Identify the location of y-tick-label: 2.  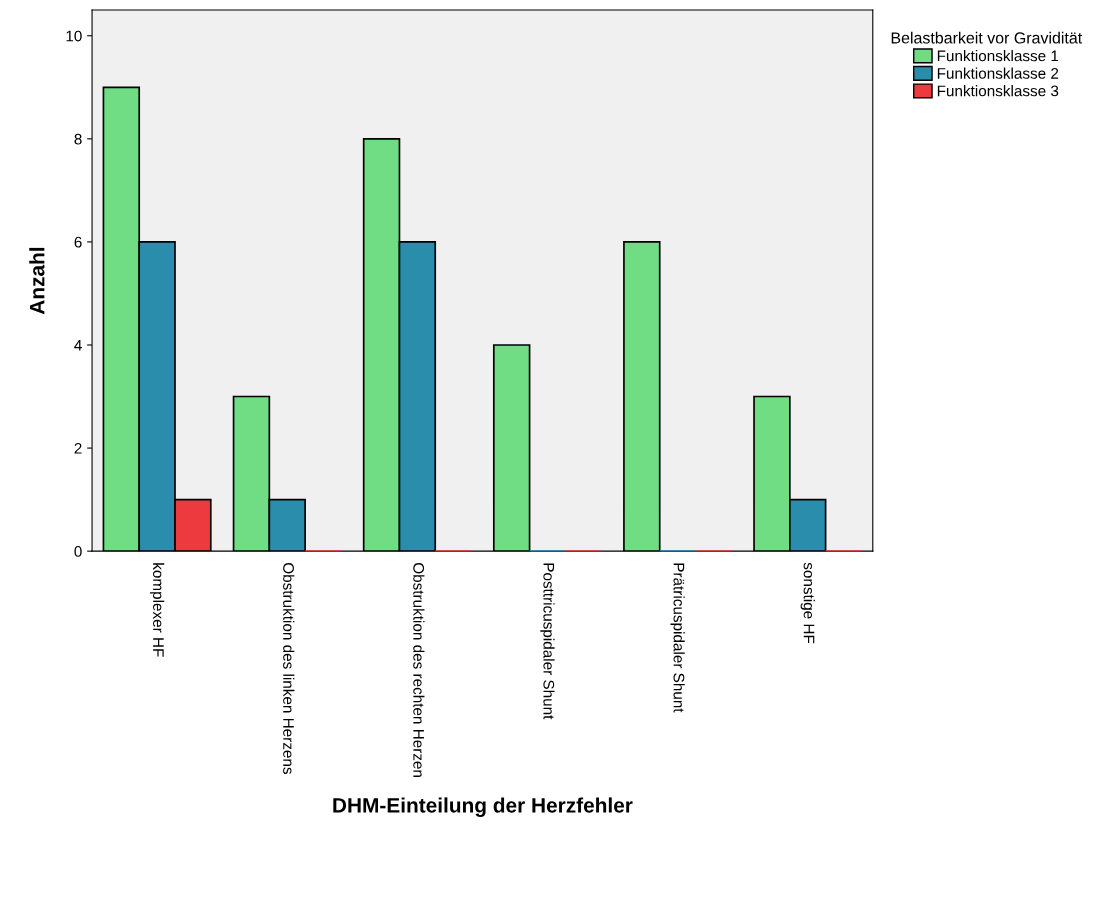
(78, 448).